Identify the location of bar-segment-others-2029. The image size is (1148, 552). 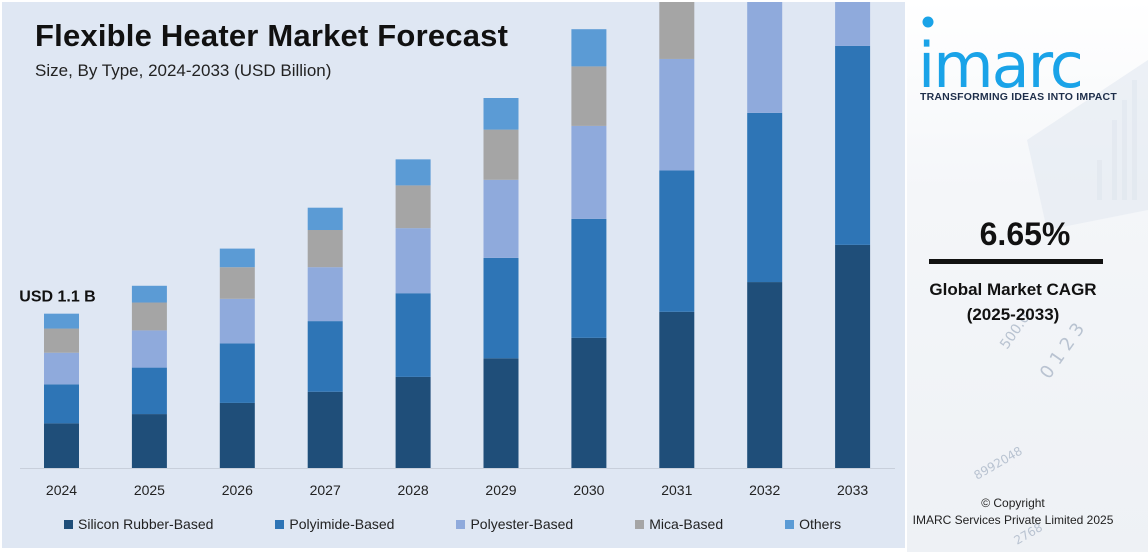
(501, 114).